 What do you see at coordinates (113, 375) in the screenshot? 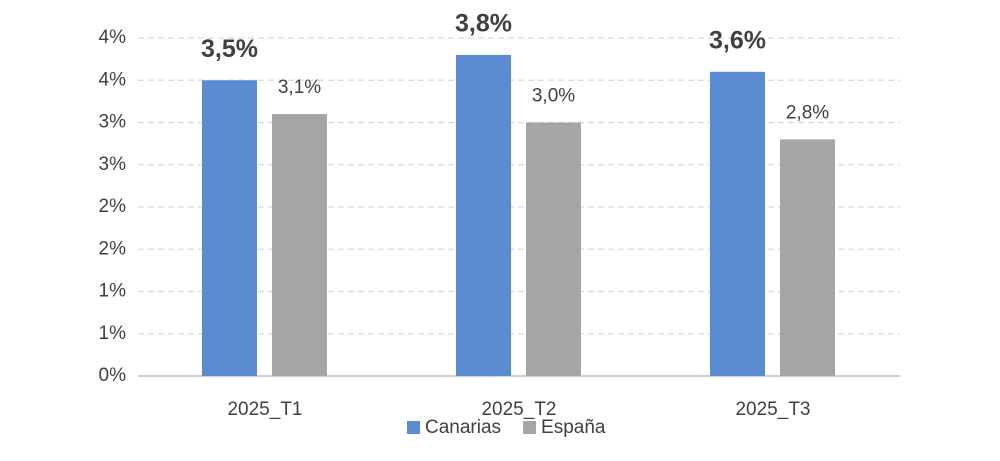
I see `y-tick-label: 0%` at bounding box center [113, 375].